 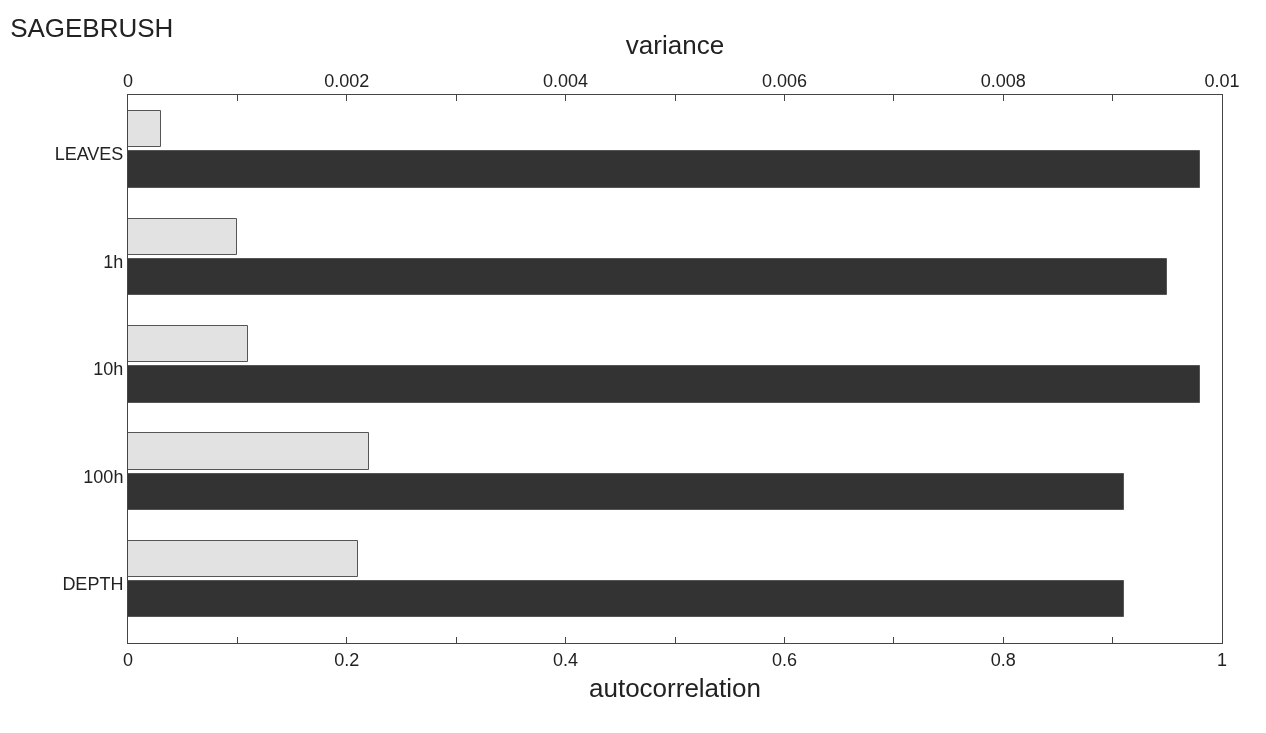 I want to click on x2-tick-label: 0.006, so click(x=784, y=80).